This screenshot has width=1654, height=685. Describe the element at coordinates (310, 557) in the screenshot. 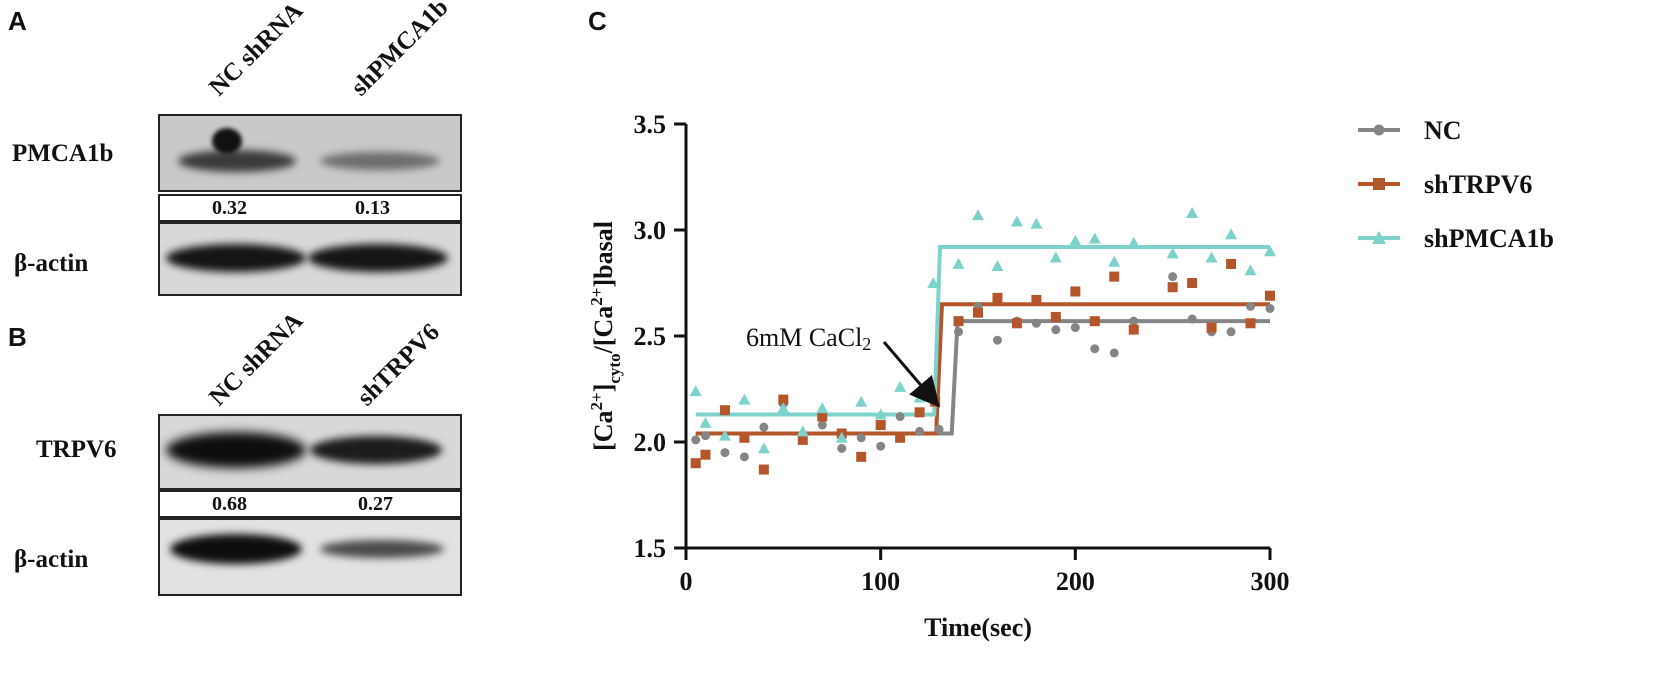

I see `blot-b-loading-strip` at that location.